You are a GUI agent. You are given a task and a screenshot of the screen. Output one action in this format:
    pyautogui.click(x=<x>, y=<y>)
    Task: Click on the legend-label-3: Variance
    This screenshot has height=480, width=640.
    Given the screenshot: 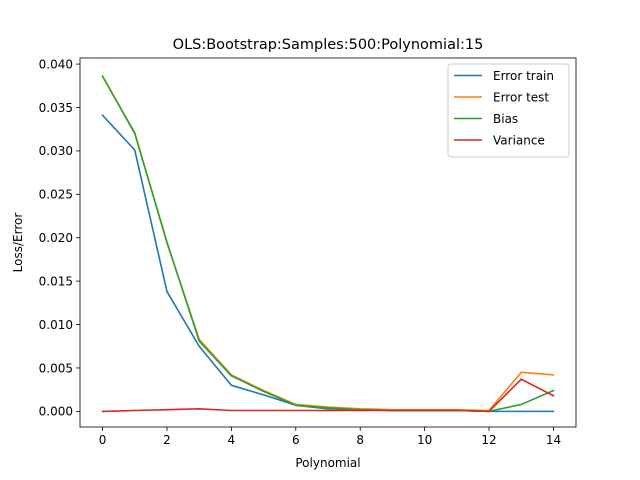 What is the action you would take?
    pyautogui.click(x=519, y=140)
    